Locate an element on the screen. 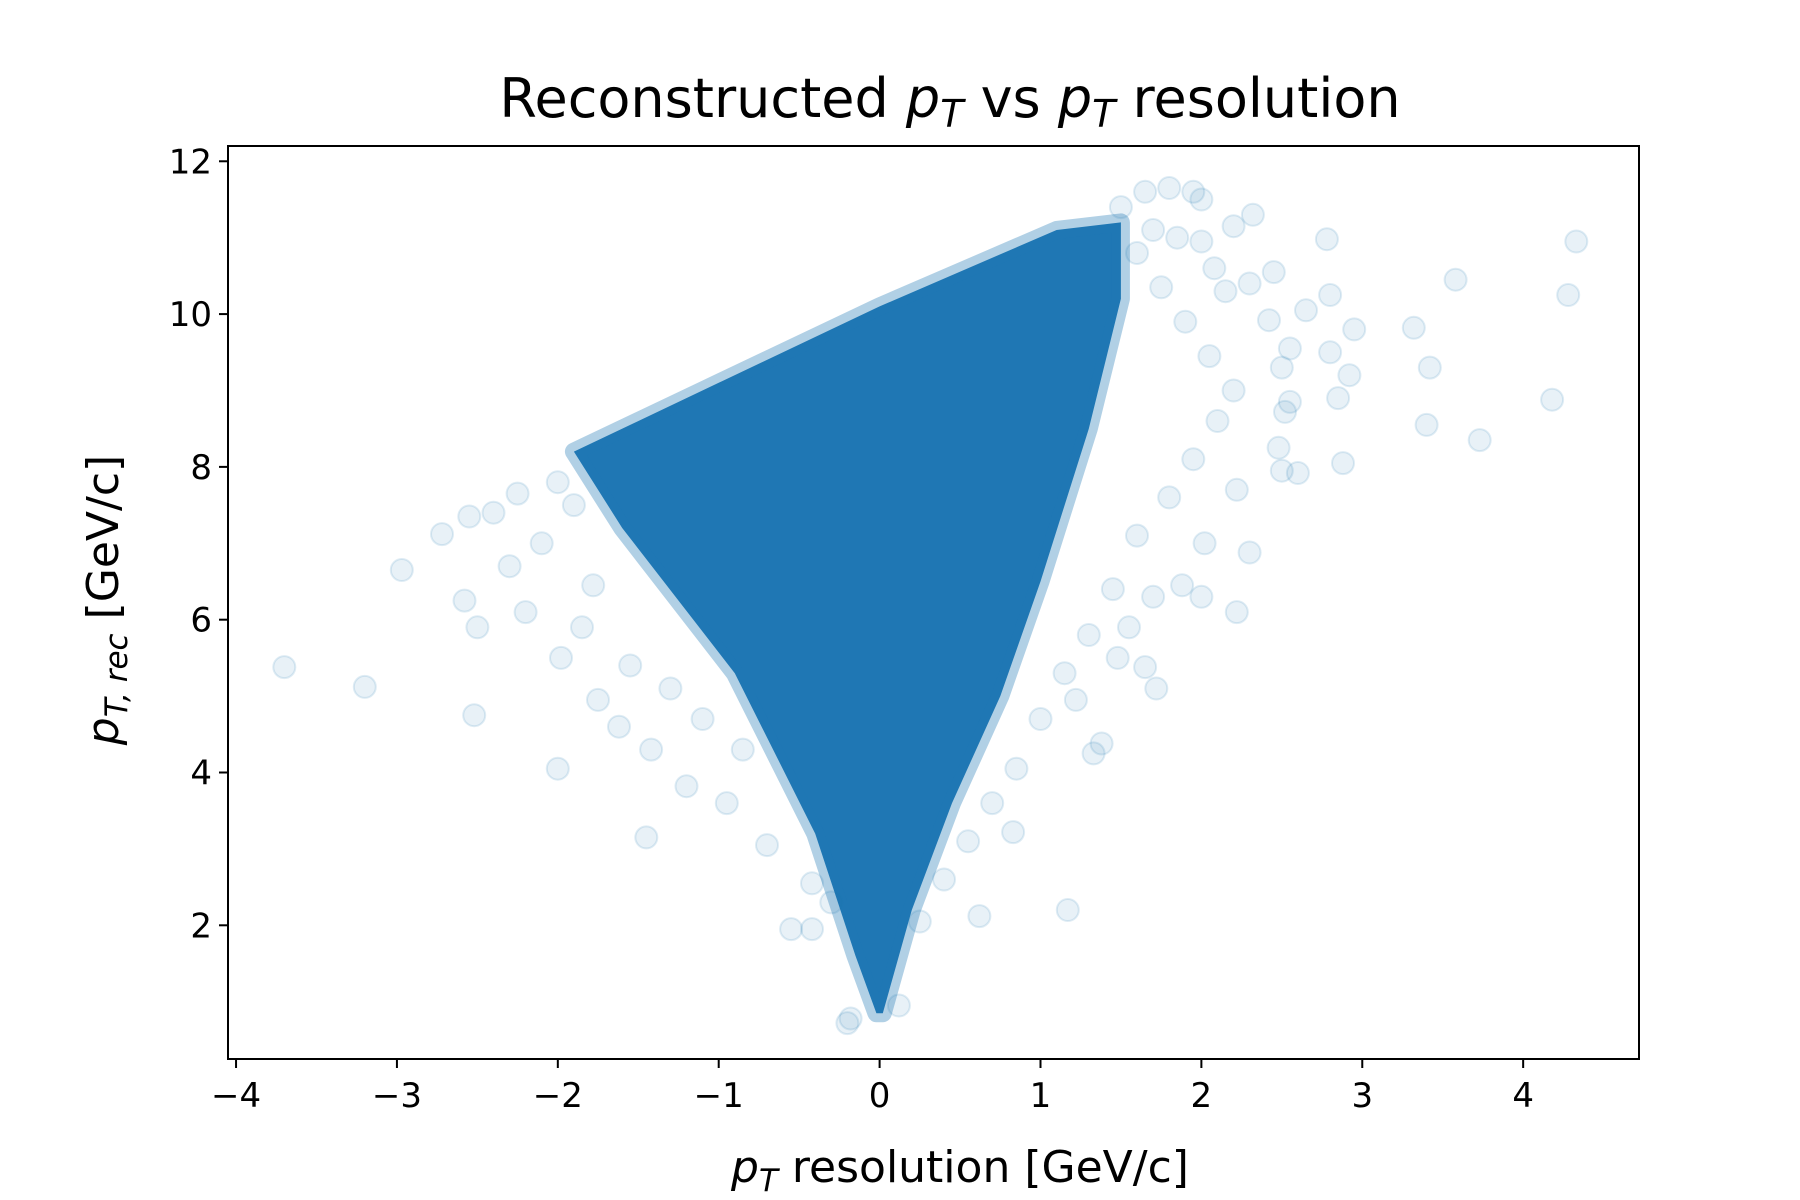 The height and width of the screenshot is (1200, 1800). y-tick-label-2: 6 is located at coordinates (201, 621).